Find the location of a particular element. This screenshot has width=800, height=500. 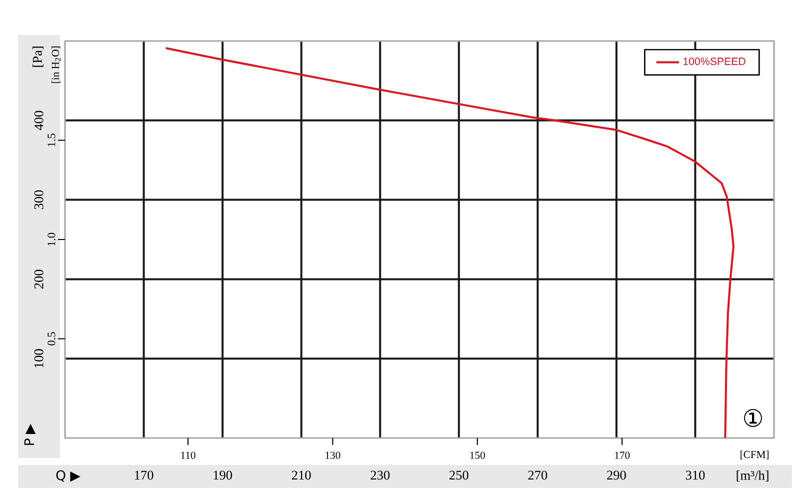

text: P ▶ is located at coordinates (30, 434).